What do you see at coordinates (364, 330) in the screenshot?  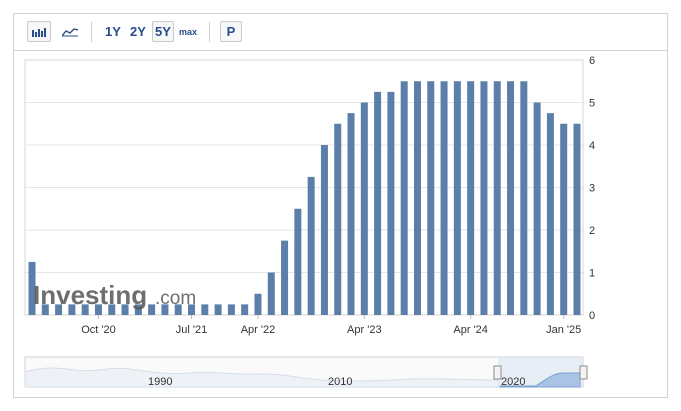 I see `x-tick-label: Apr '23` at bounding box center [364, 330].